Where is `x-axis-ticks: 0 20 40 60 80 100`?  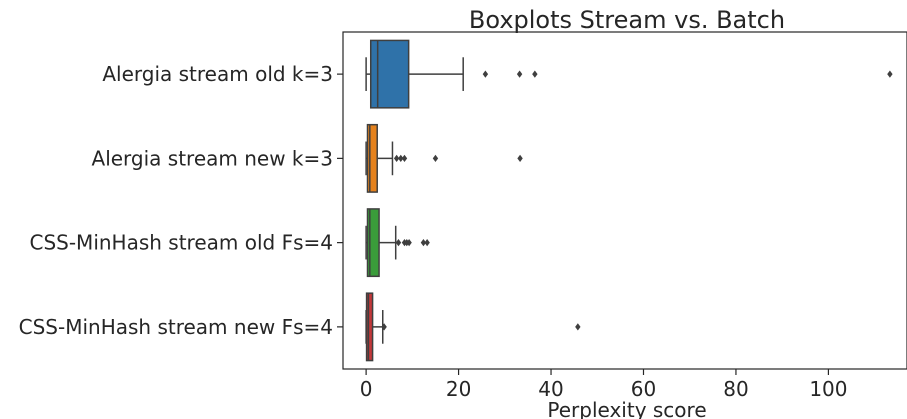
x-axis-ticks: 0 20 40 60 80 100 is located at coordinates (604, 385).